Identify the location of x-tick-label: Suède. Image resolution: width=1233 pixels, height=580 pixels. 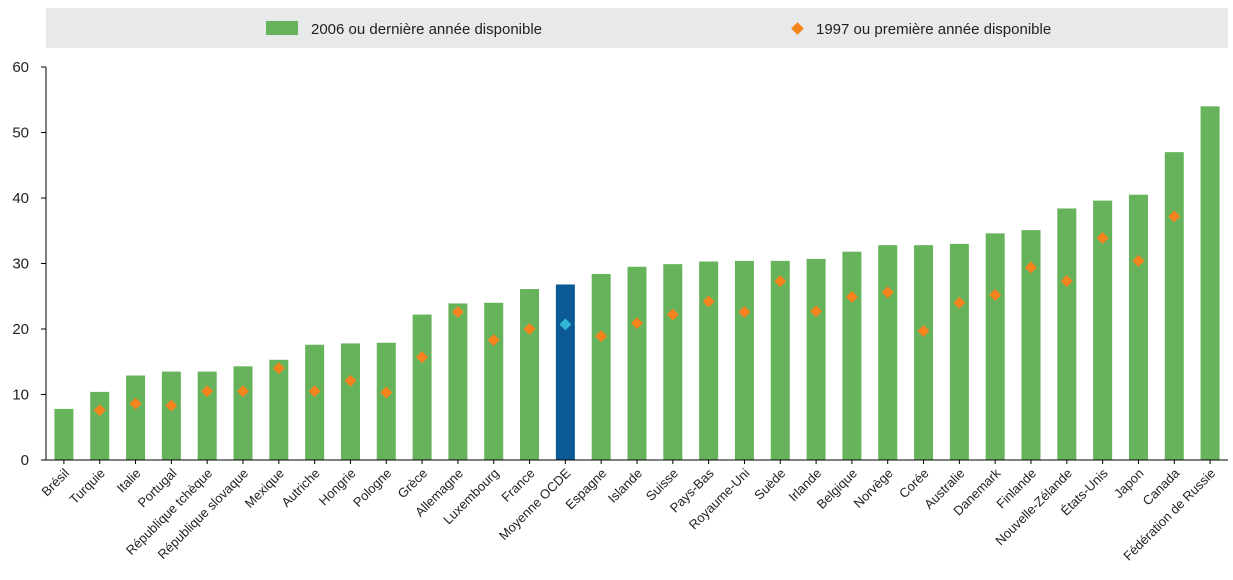
(769, 484).